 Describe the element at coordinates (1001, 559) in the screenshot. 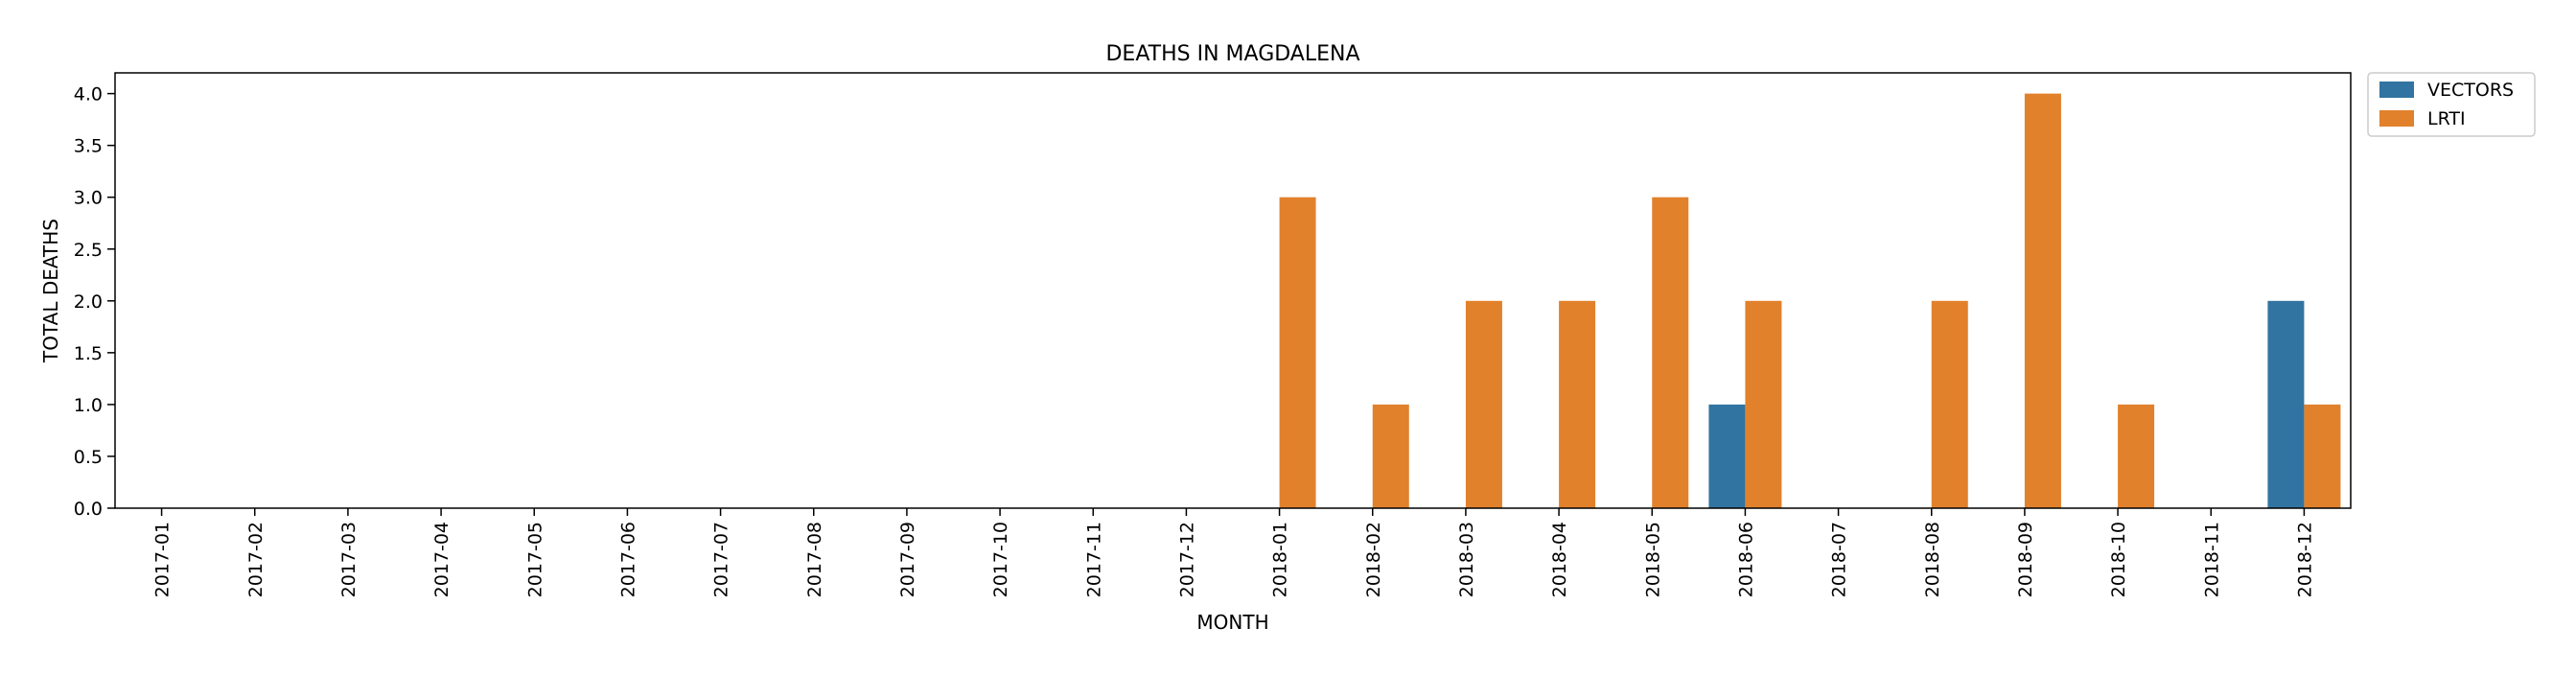

I see `x-tick-label: 2017-10` at that location.